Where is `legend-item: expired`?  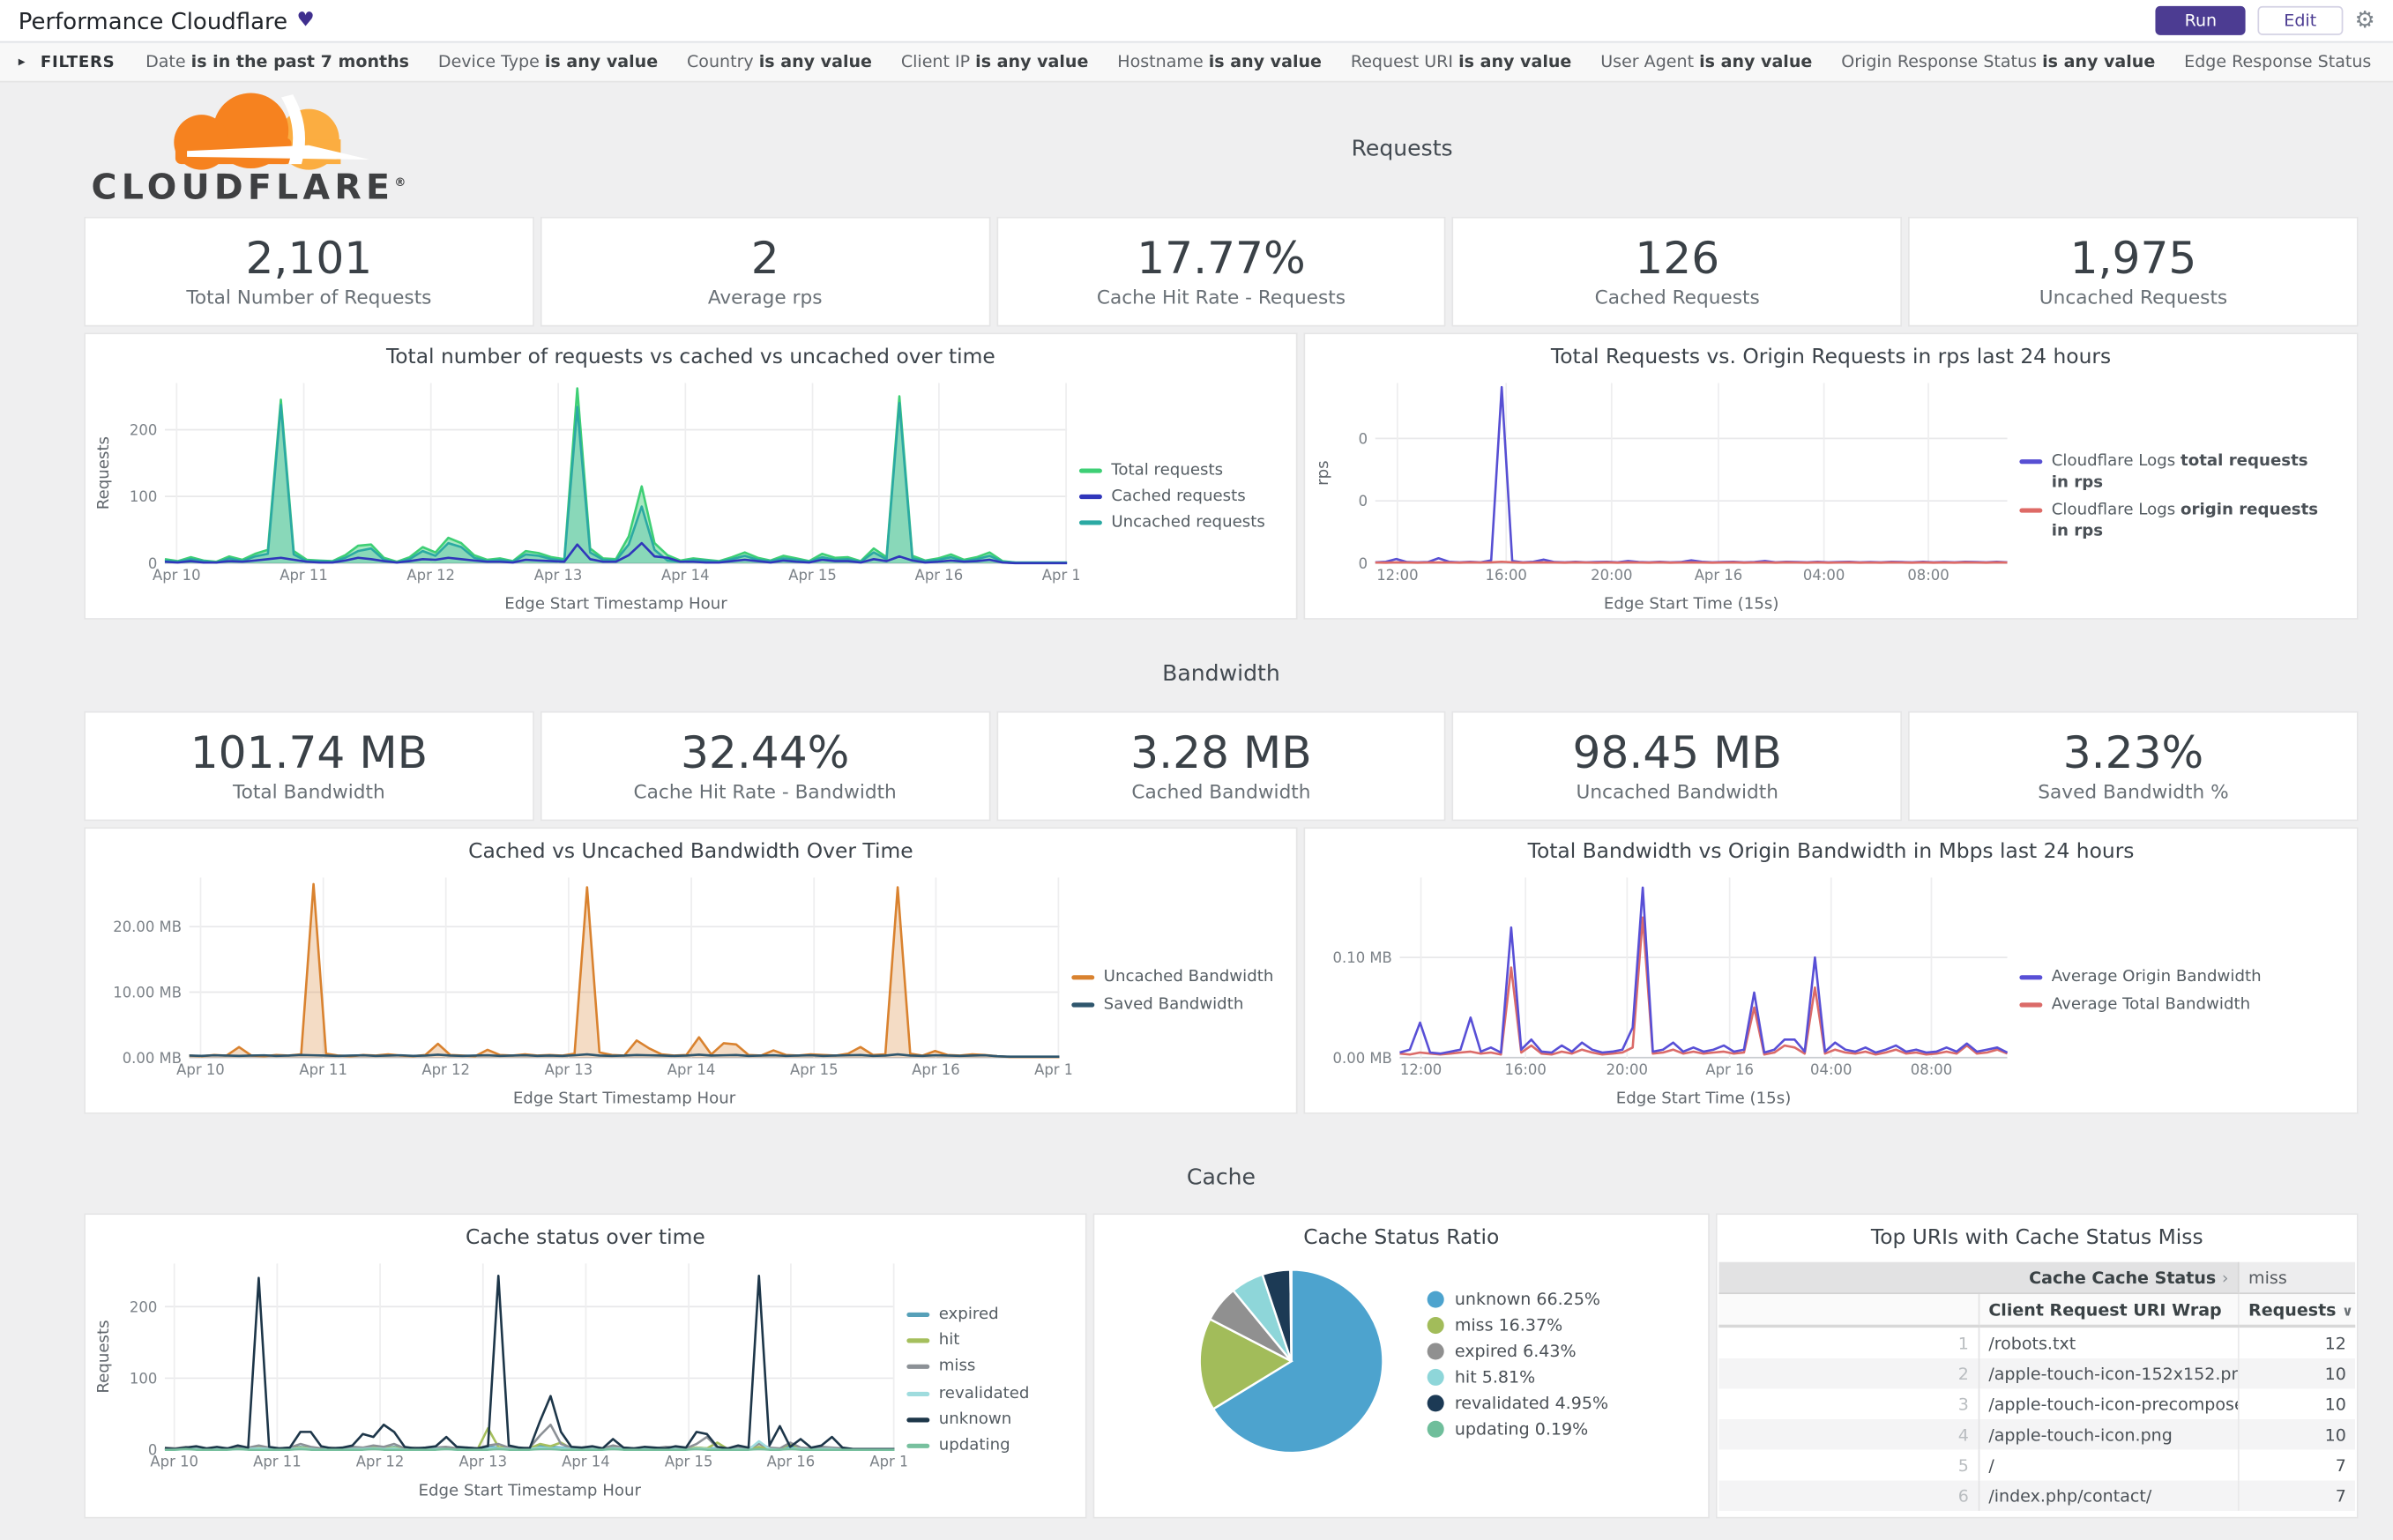 legend-item: expired is located at coordinates (983, 1314).